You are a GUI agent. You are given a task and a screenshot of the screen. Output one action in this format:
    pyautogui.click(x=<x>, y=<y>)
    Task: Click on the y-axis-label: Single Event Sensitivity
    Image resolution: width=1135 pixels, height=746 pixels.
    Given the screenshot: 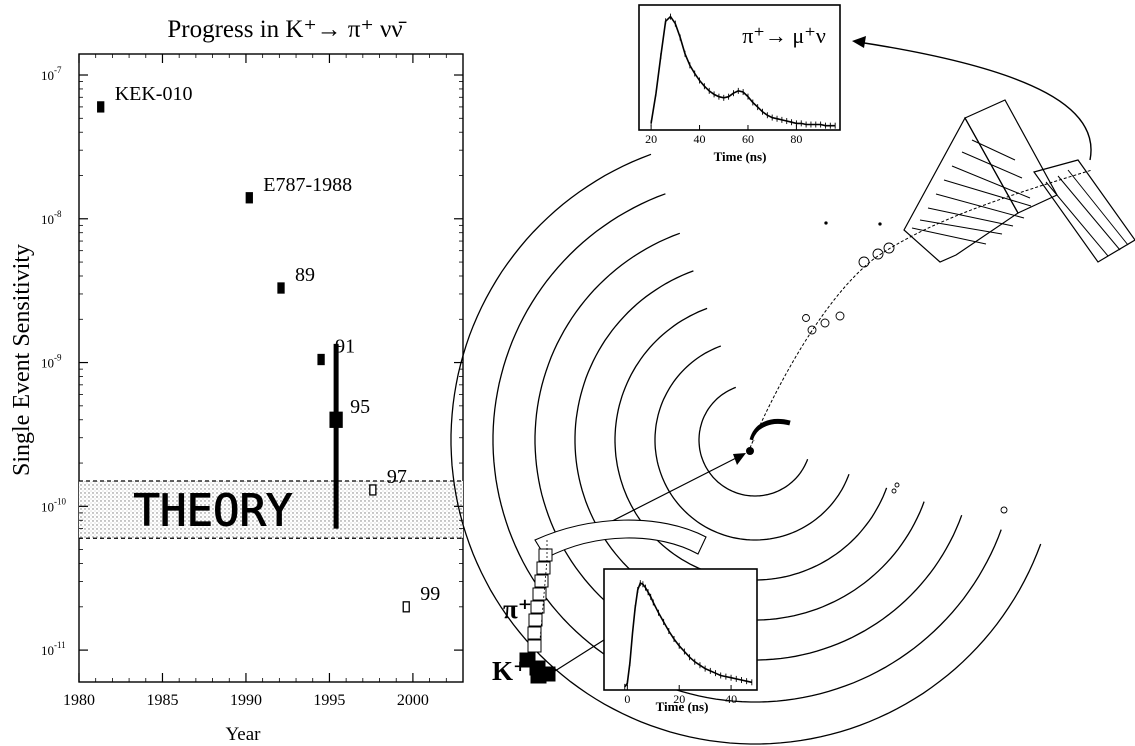 What is the action you would take?
    pyautogui.click(x=22, y=360)
    